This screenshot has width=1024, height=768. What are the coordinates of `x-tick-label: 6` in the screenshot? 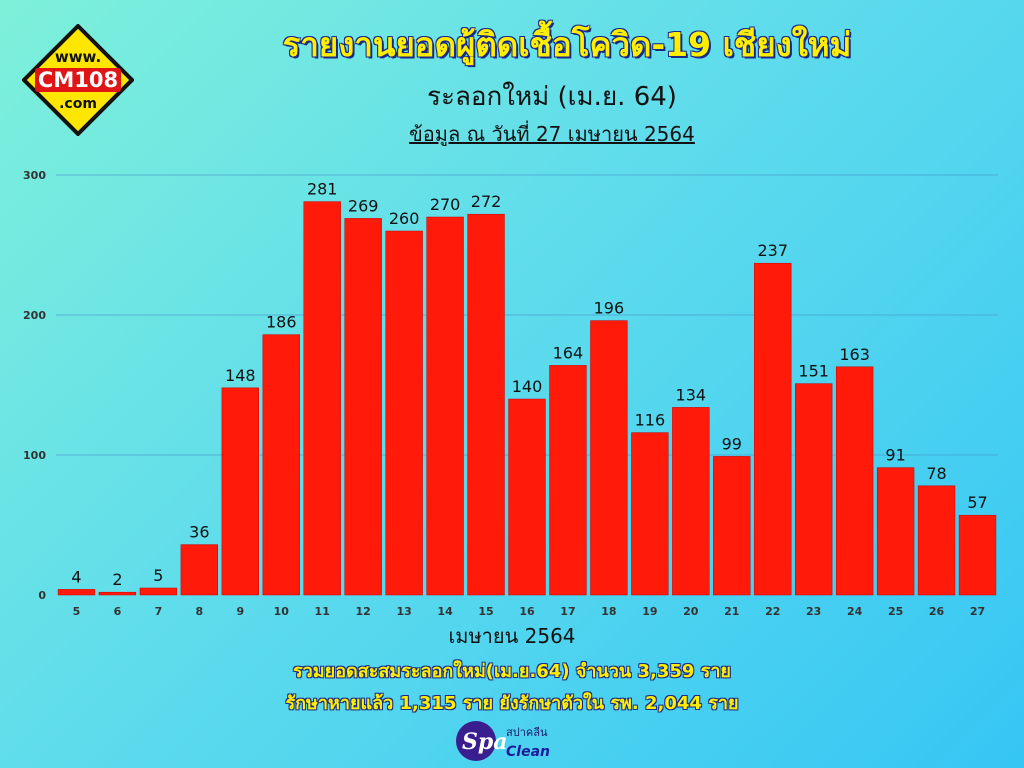 It's located at (118, 611).